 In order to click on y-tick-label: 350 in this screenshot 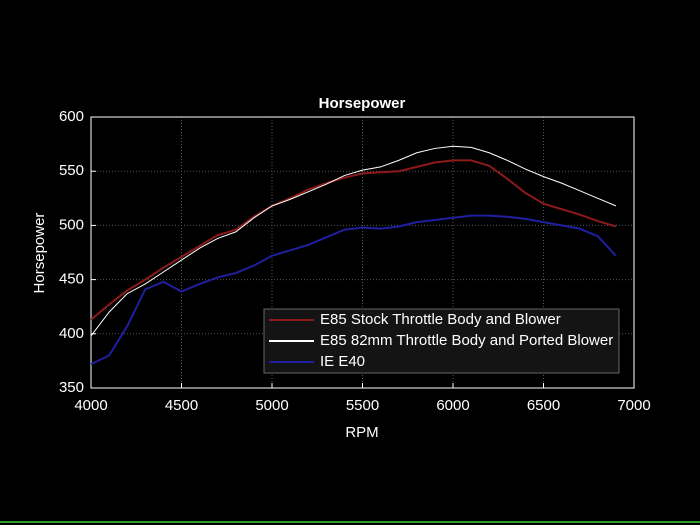, I will do `click(71, 387)`.